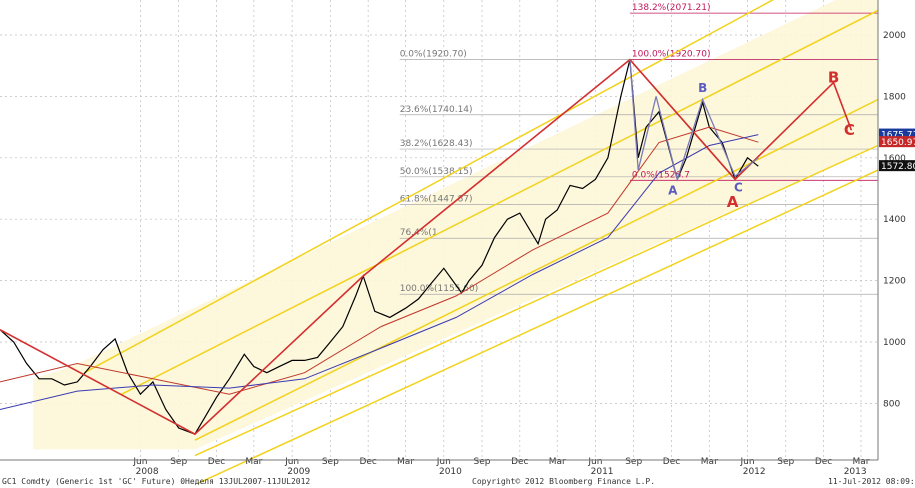  I want to click on y-tick-label: 1800, so click(894, 97).